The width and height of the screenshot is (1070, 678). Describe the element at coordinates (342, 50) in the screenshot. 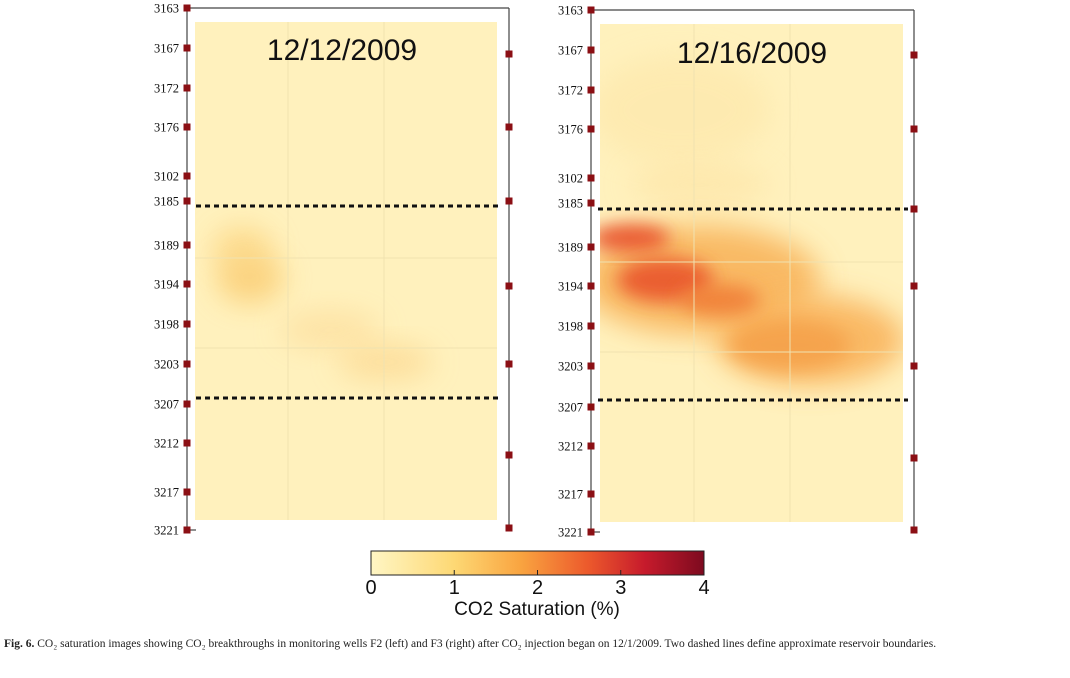

I see `date-label-left: 12/12/2009` at that location.